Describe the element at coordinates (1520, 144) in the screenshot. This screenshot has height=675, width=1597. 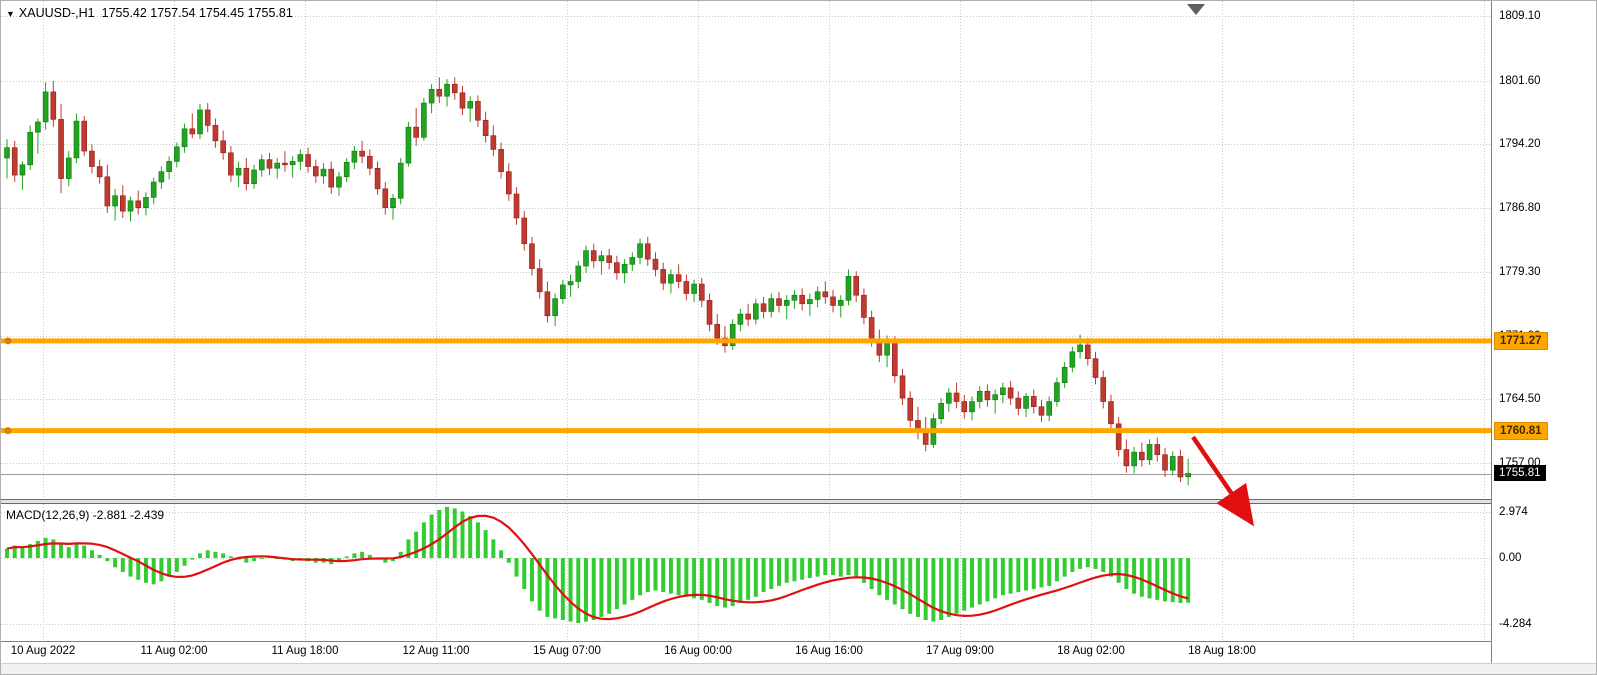
I see `price-tick-label: 1794.20` at that location.